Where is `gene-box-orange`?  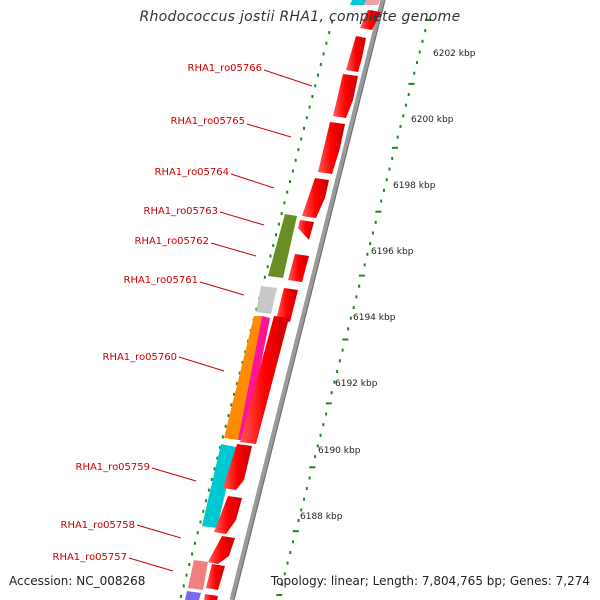
gene-box-orange is located at coordinates (243, 378).